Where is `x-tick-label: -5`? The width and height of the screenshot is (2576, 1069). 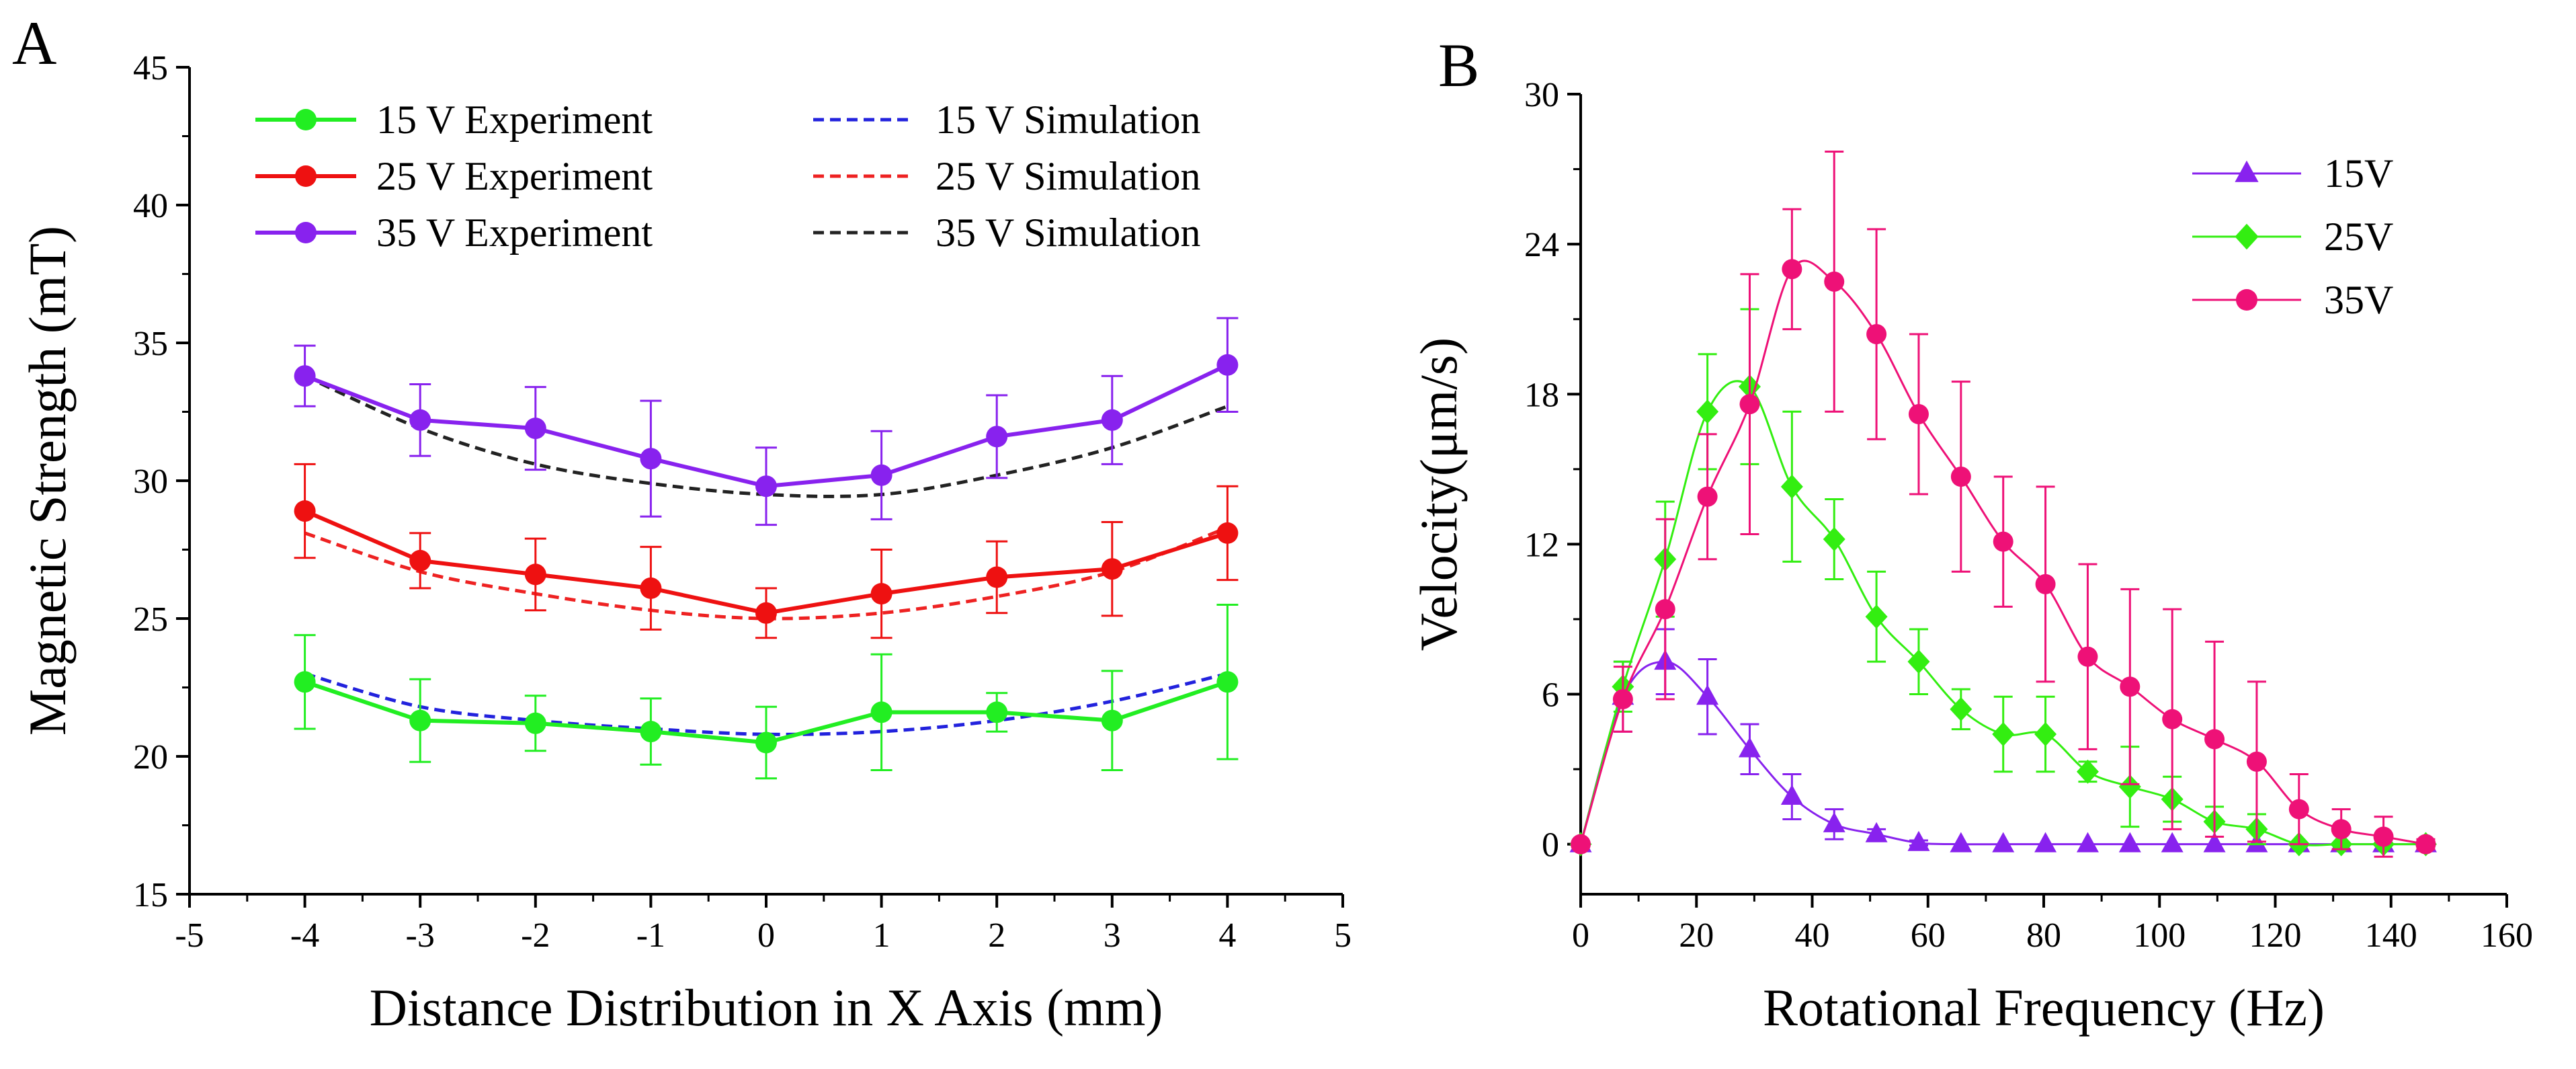
x-tick-label: -5 is located at coordinates (189, 935).